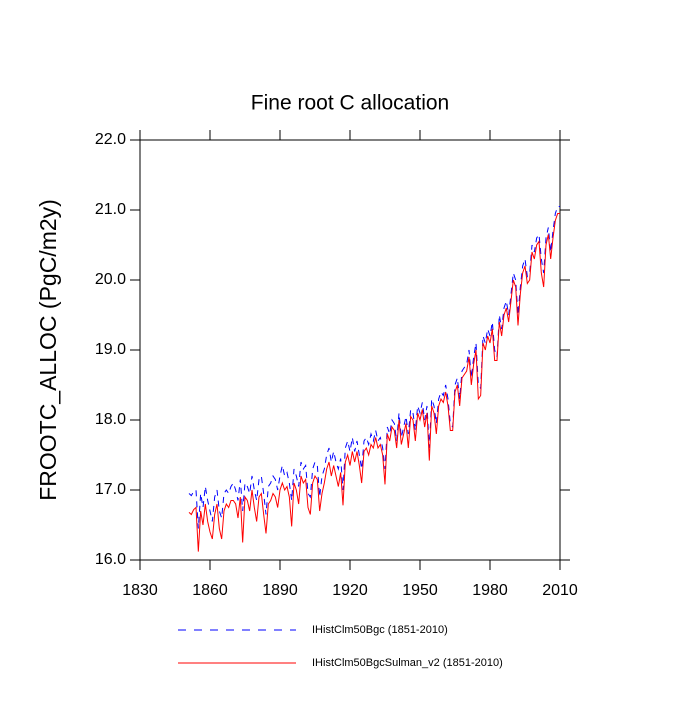  I want to click on x-tick-label: 1920, so click(350, 590).